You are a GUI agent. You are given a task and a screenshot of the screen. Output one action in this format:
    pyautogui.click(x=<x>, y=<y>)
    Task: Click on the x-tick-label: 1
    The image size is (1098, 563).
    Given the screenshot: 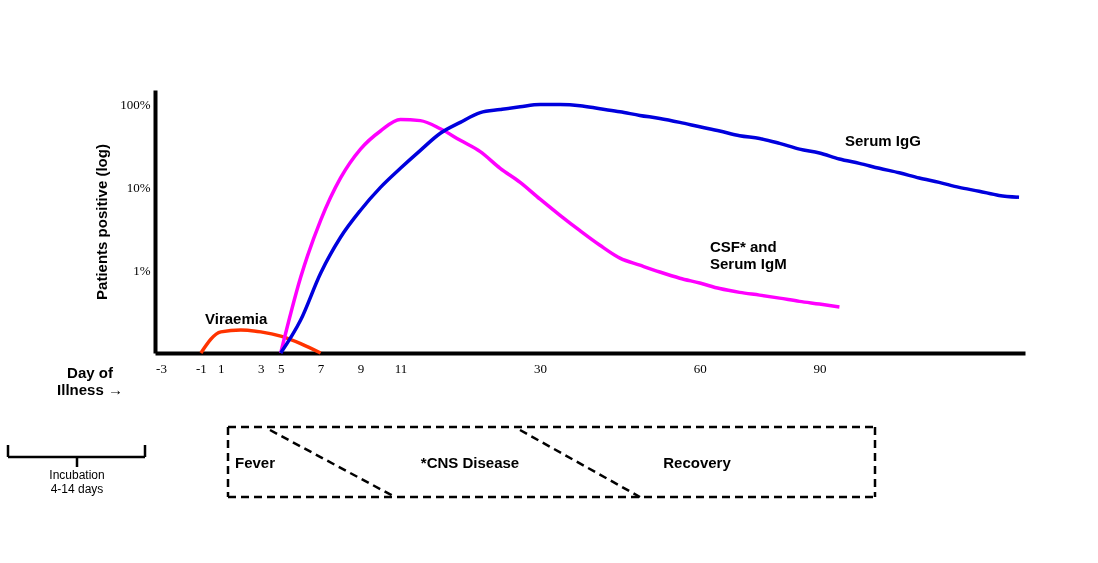 What is the action you would take?
    pyautogui.click(x=221, y=368)
    